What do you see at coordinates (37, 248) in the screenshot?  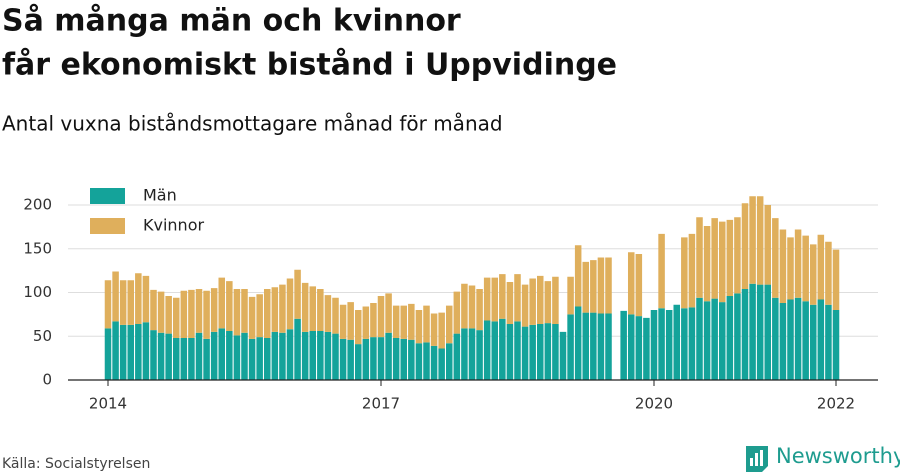 I see `y-tick-label: 150` at bounding box center [37, 248].